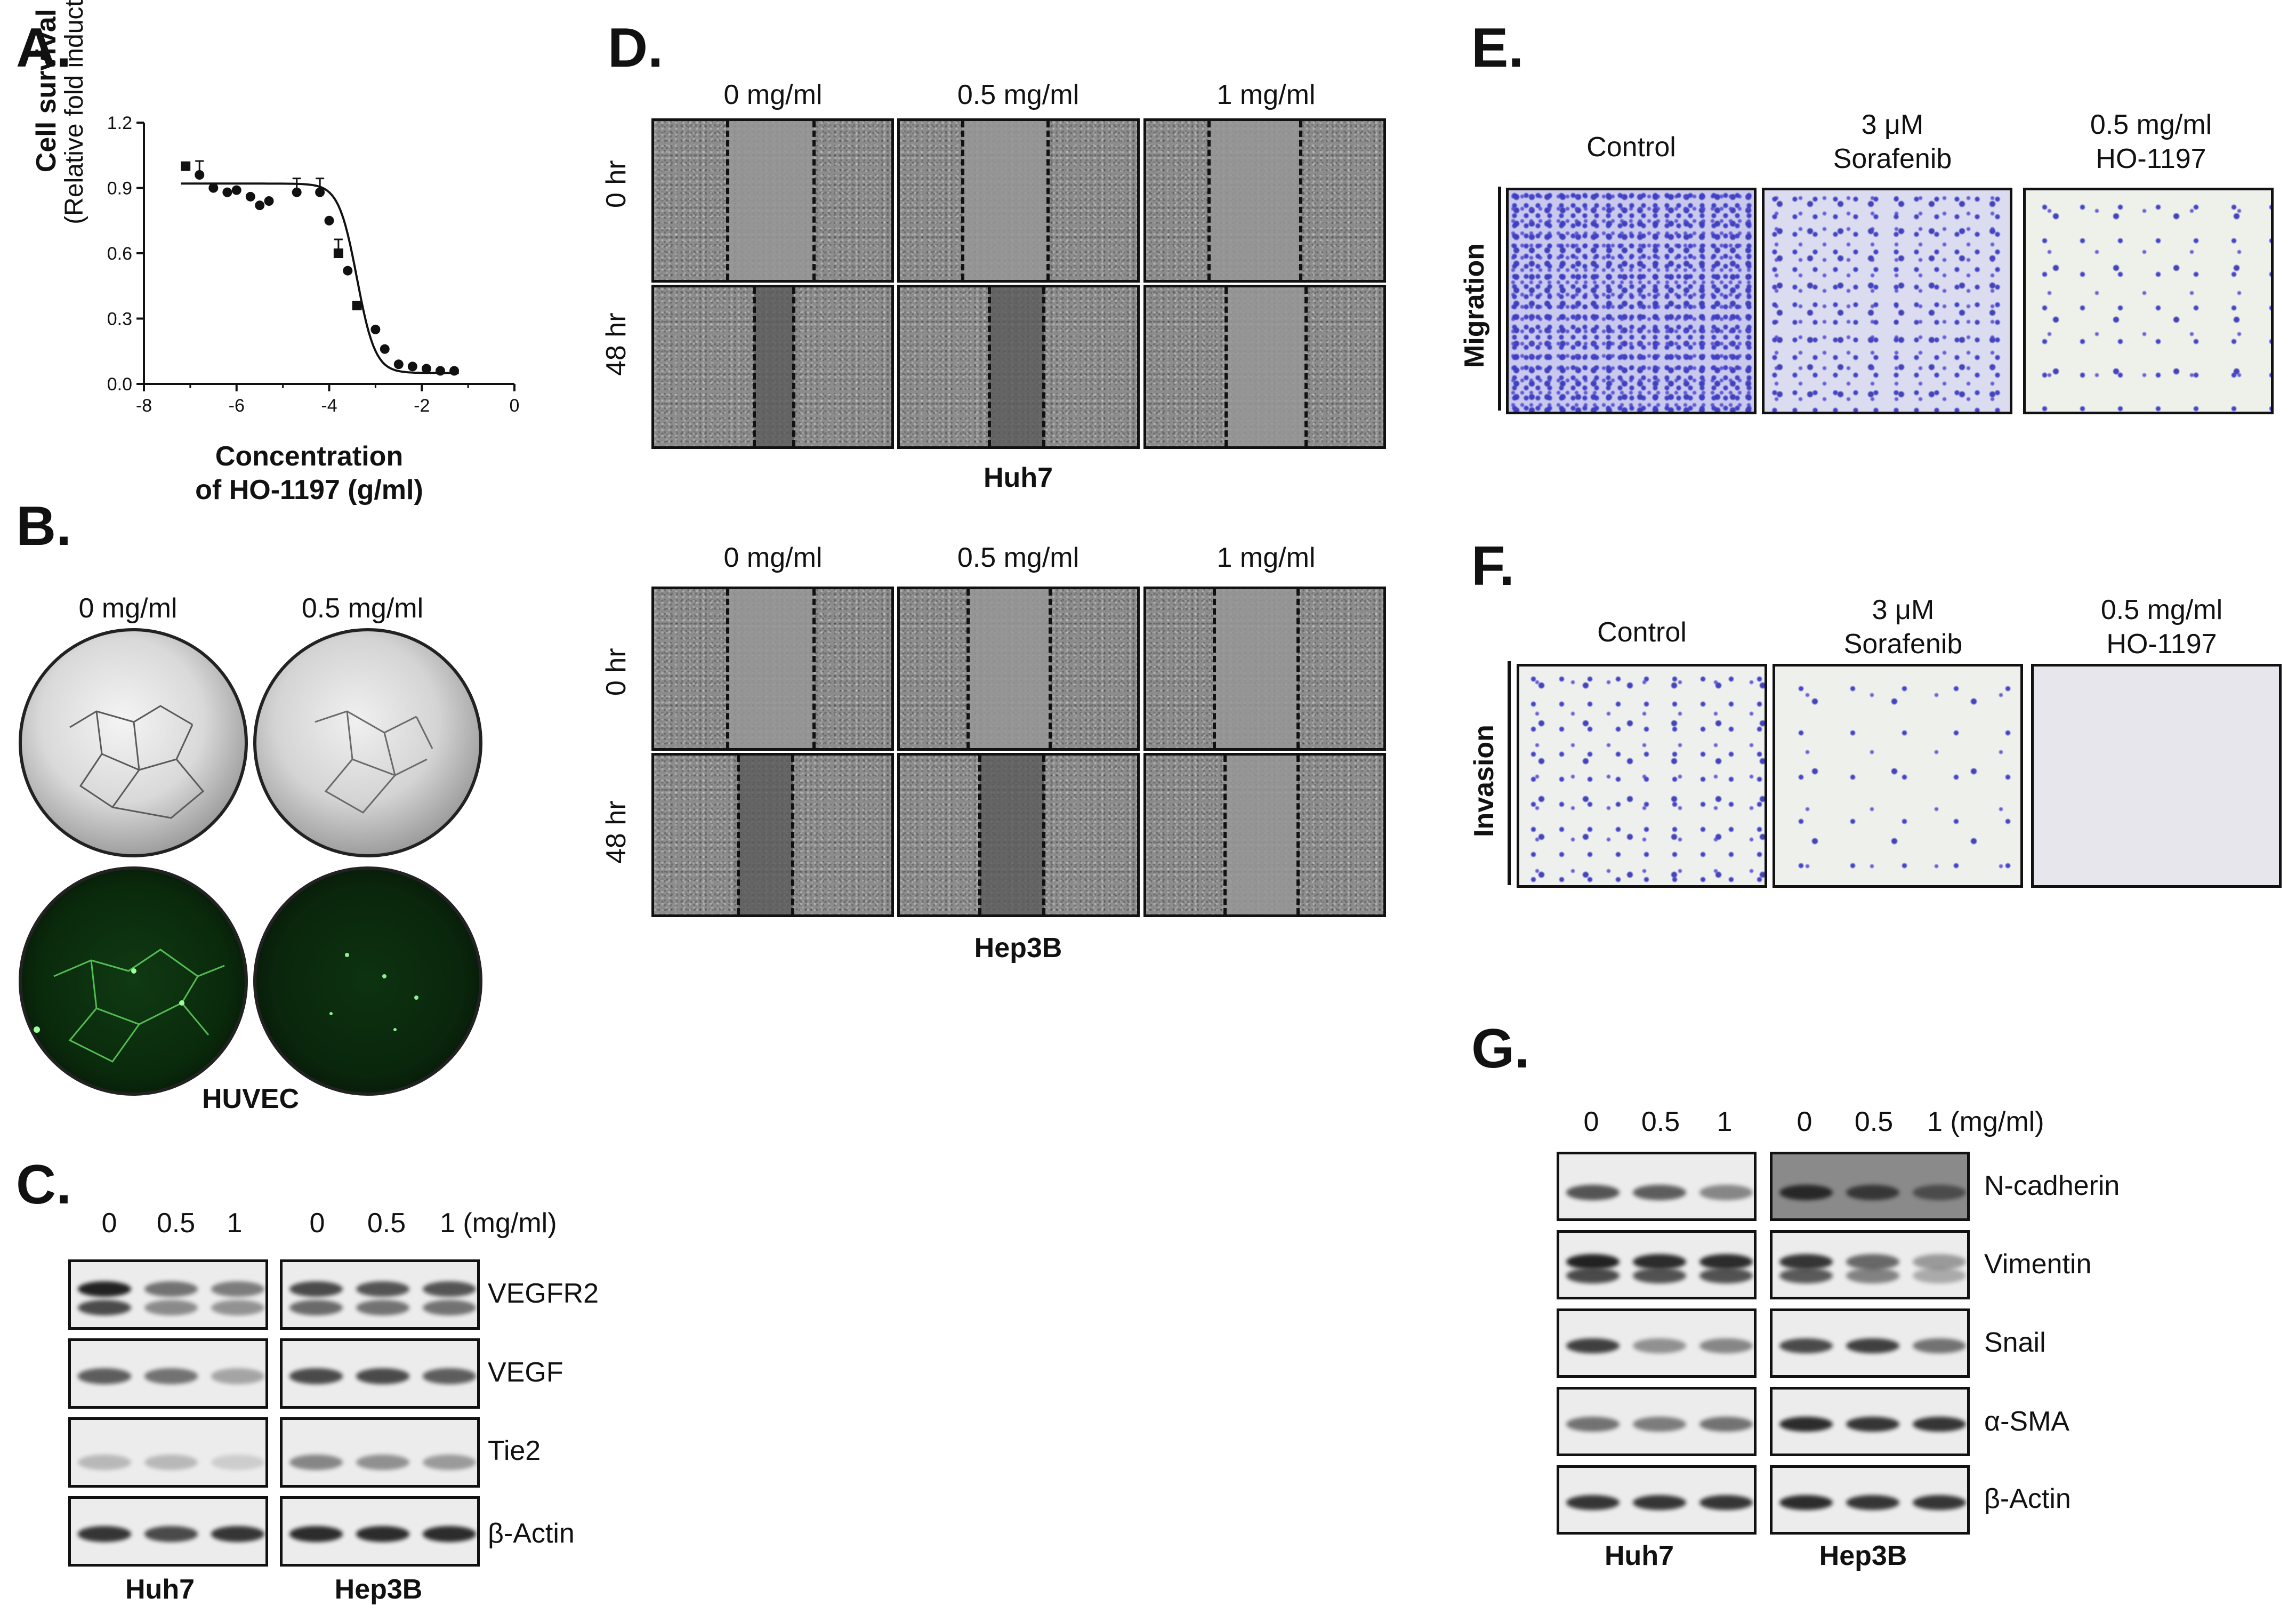 The width and height of the screenshot is (2296, 1622). What do you see at coordinates (2038, 1264) in the screenshot?
I see `g-protein-vimentin: Vimentin` at bounding box center [2038, 1264].